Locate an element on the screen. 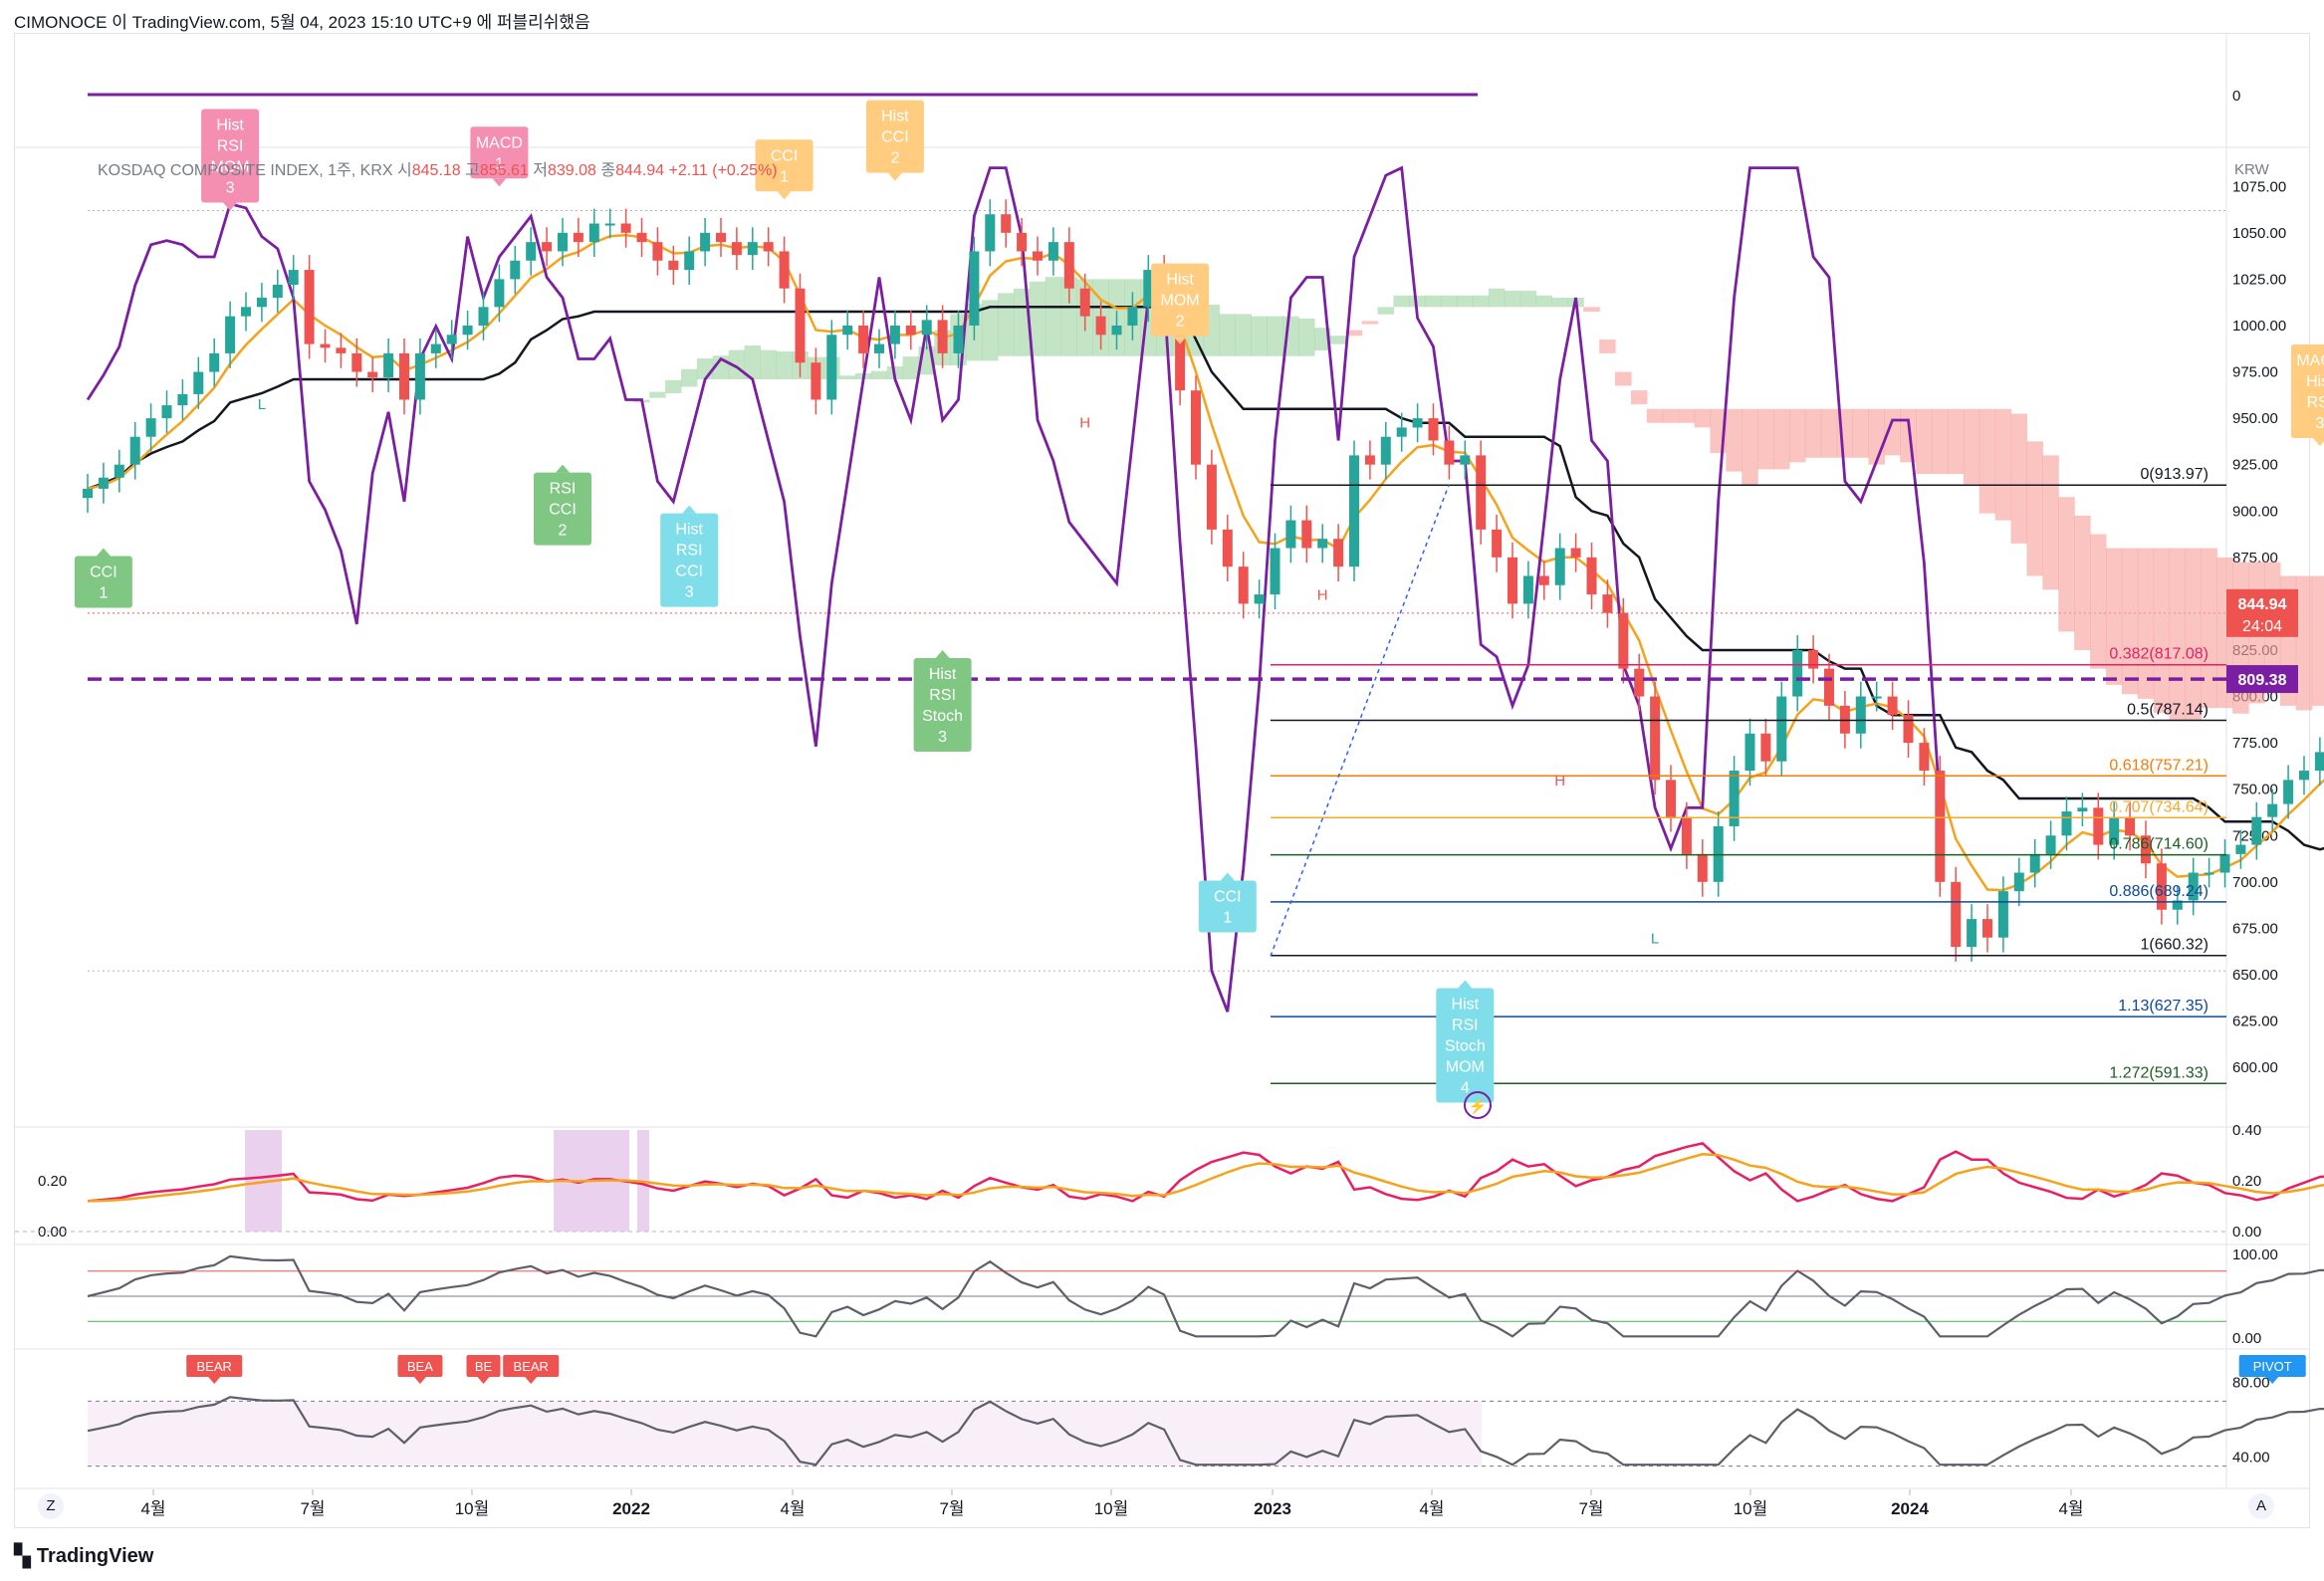 This screenshot has width=2324, height=1581. y-tick-label: 775.00 is located at coordinates (2255, 743).